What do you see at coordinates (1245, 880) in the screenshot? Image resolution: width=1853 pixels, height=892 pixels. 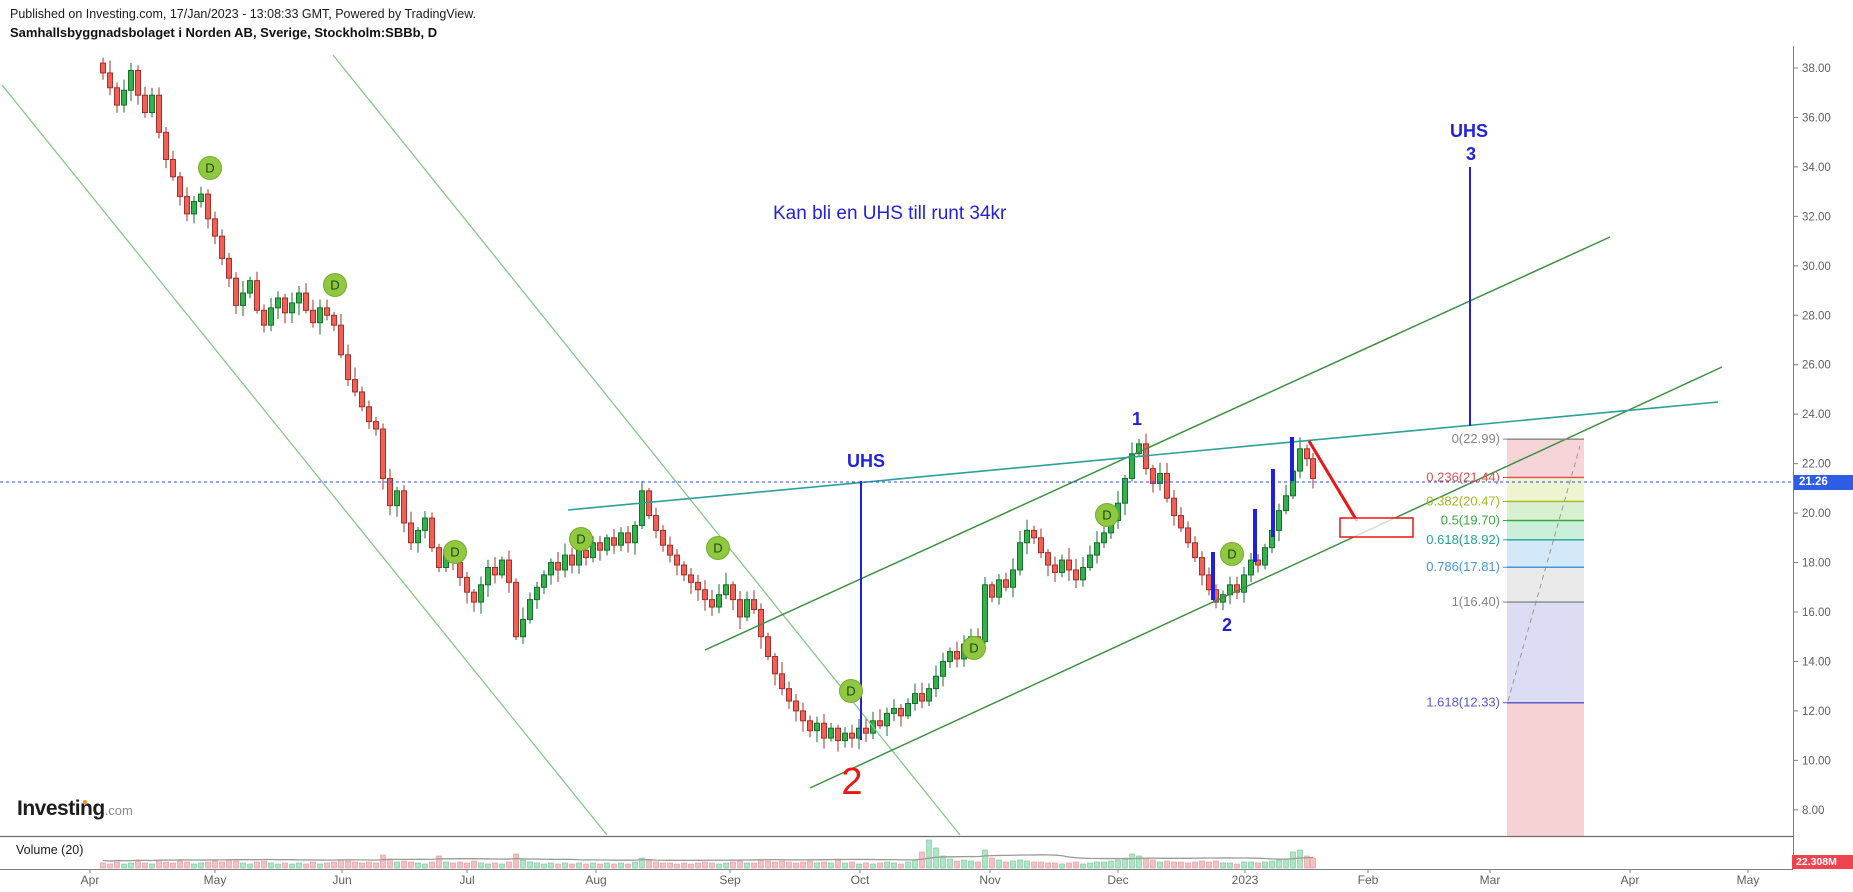 I see `time-tick-label: 2023` at bounding box center [1245, 880].